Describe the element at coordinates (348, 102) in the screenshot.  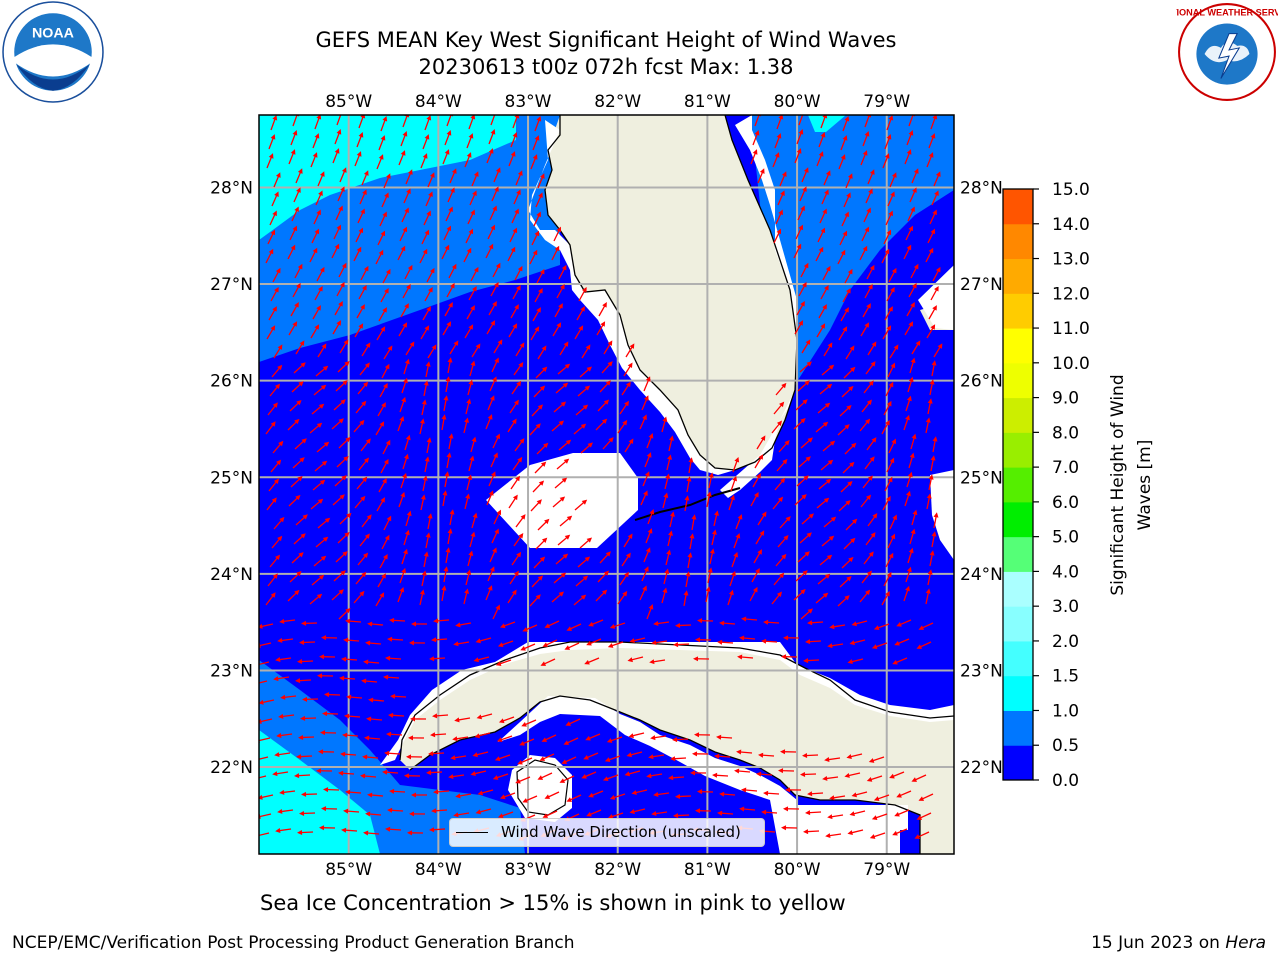
I see `lon-label-top: 85°W` at that location.